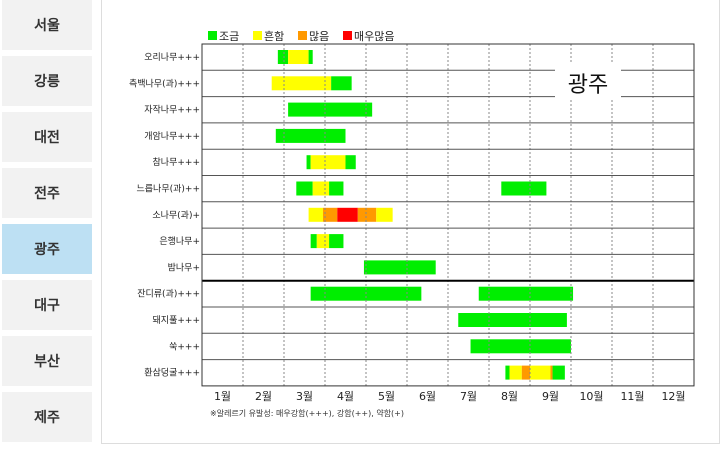  I want to click on city-tab-6: 부산, so click(47, 361).